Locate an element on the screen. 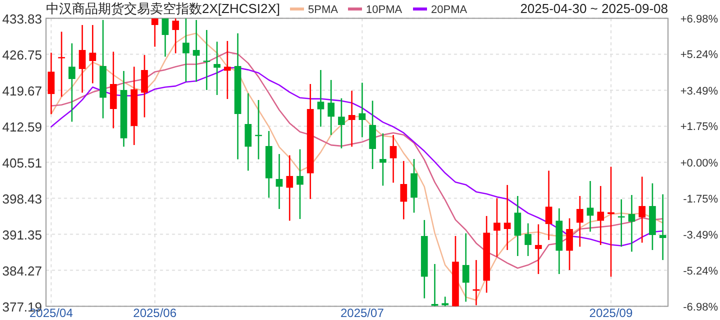 Image resolution: width=720 pixels, height=320 pixels. y2-tick-label: +6.98% is located at coordinates (699, 19).